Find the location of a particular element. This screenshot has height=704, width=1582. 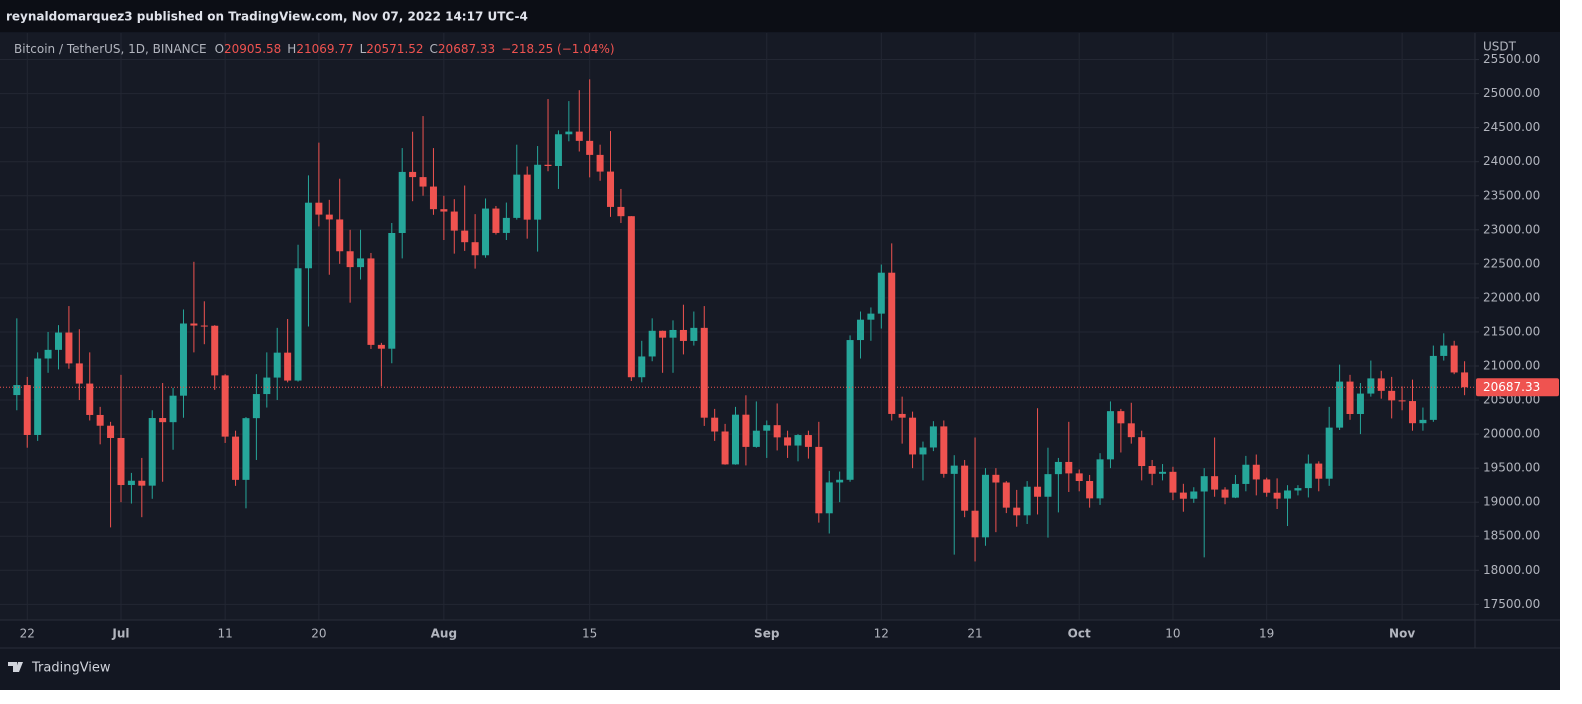

current-price-label: 20687.33 is located at coordinates (1511, 387).